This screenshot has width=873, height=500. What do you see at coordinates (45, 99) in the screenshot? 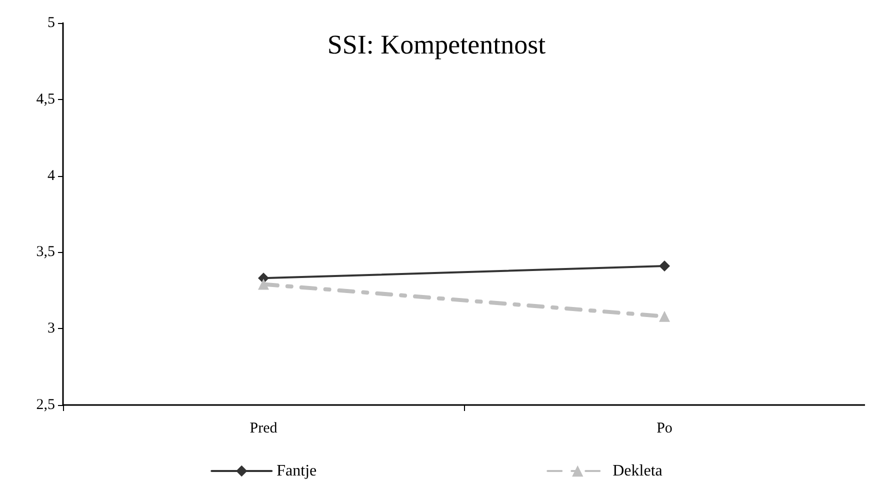
I see `y-tick-label: 4,5` at bounding box center [45, 99].